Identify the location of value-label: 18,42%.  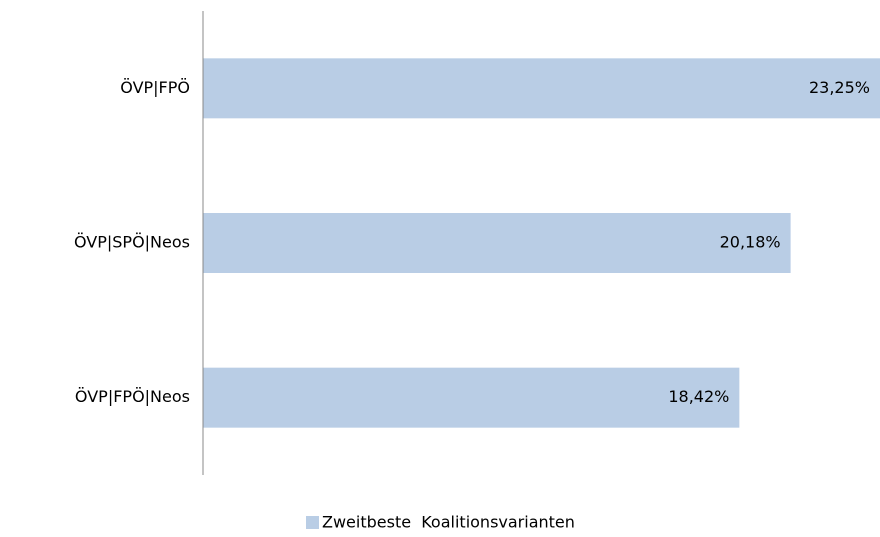
(698, 396).